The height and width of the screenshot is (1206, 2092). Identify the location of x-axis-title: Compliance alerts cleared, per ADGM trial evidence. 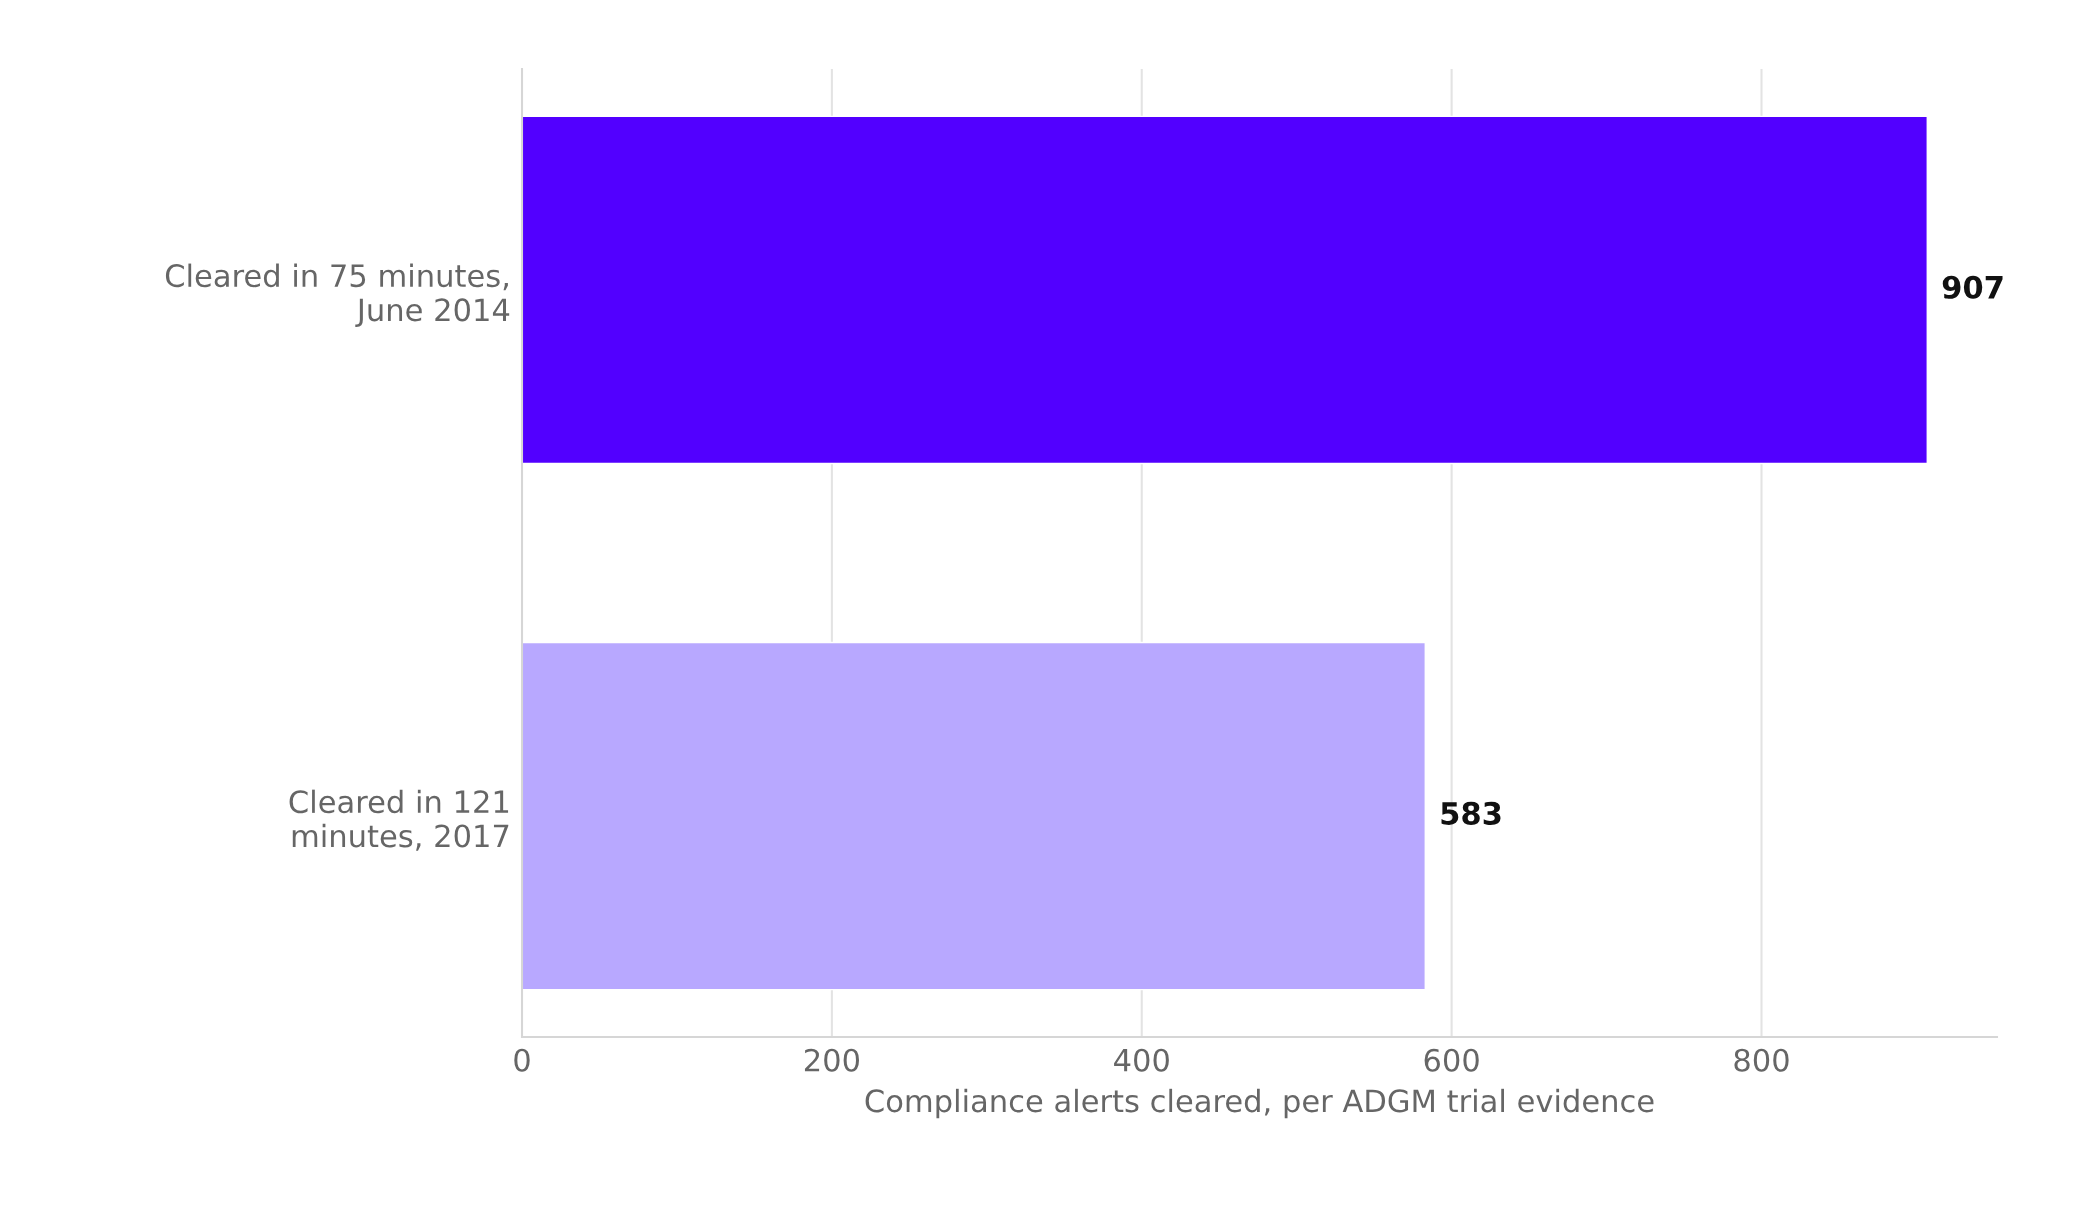
(1259, 1103).